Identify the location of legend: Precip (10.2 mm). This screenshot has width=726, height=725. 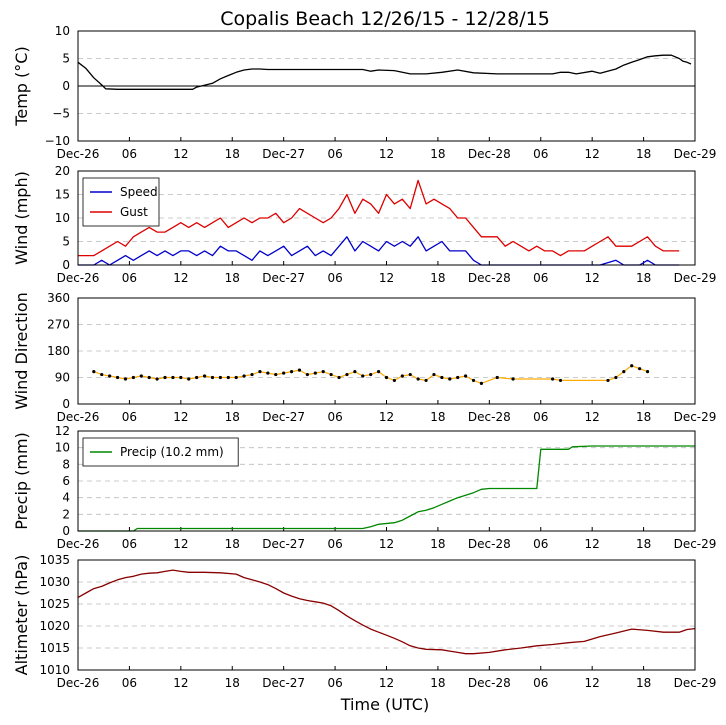
(160, 452).